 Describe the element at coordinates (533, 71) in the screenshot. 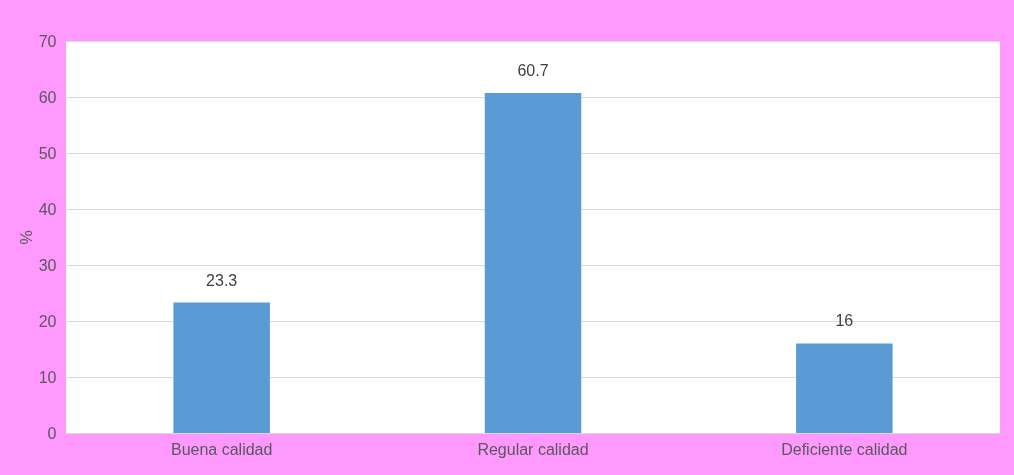

I see `data-label: 60.7` at that location.